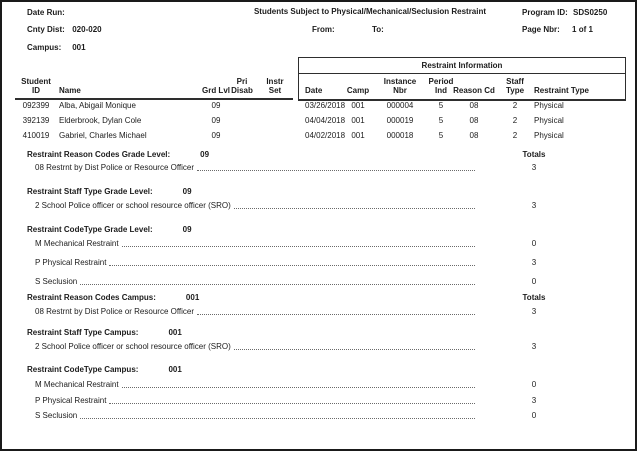 Image resolution: width=637 pixels, height=451 pixels. I want to click on col-instr-set: Instr Set, so click(275, 86).